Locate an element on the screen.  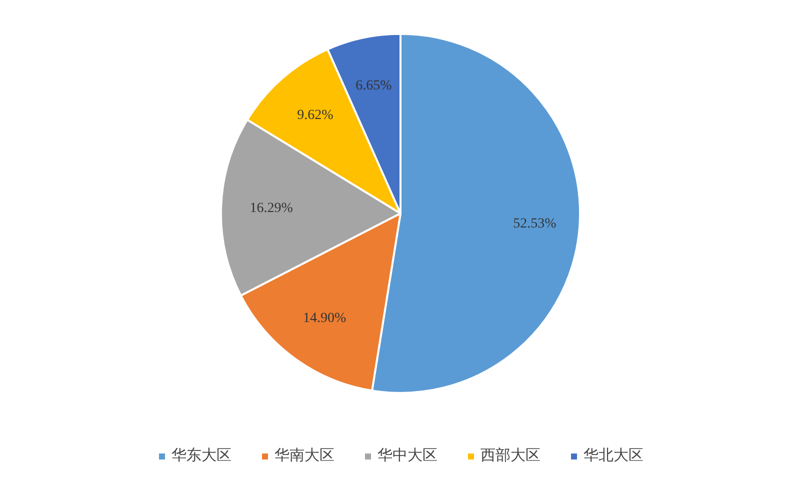
data-label: 14.90% is located at coordinates (325, 318).